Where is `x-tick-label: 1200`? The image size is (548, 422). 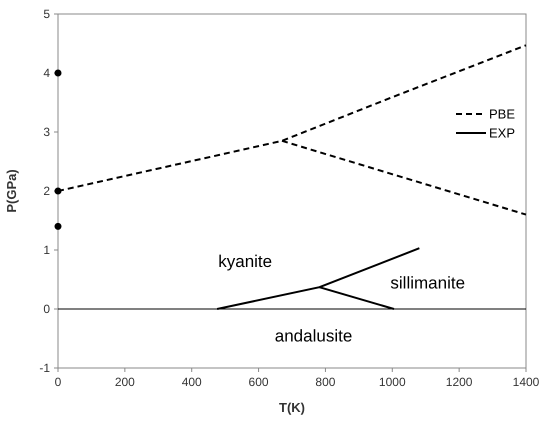 x-tick-label: 1200 is located at coordinates (459, 382).